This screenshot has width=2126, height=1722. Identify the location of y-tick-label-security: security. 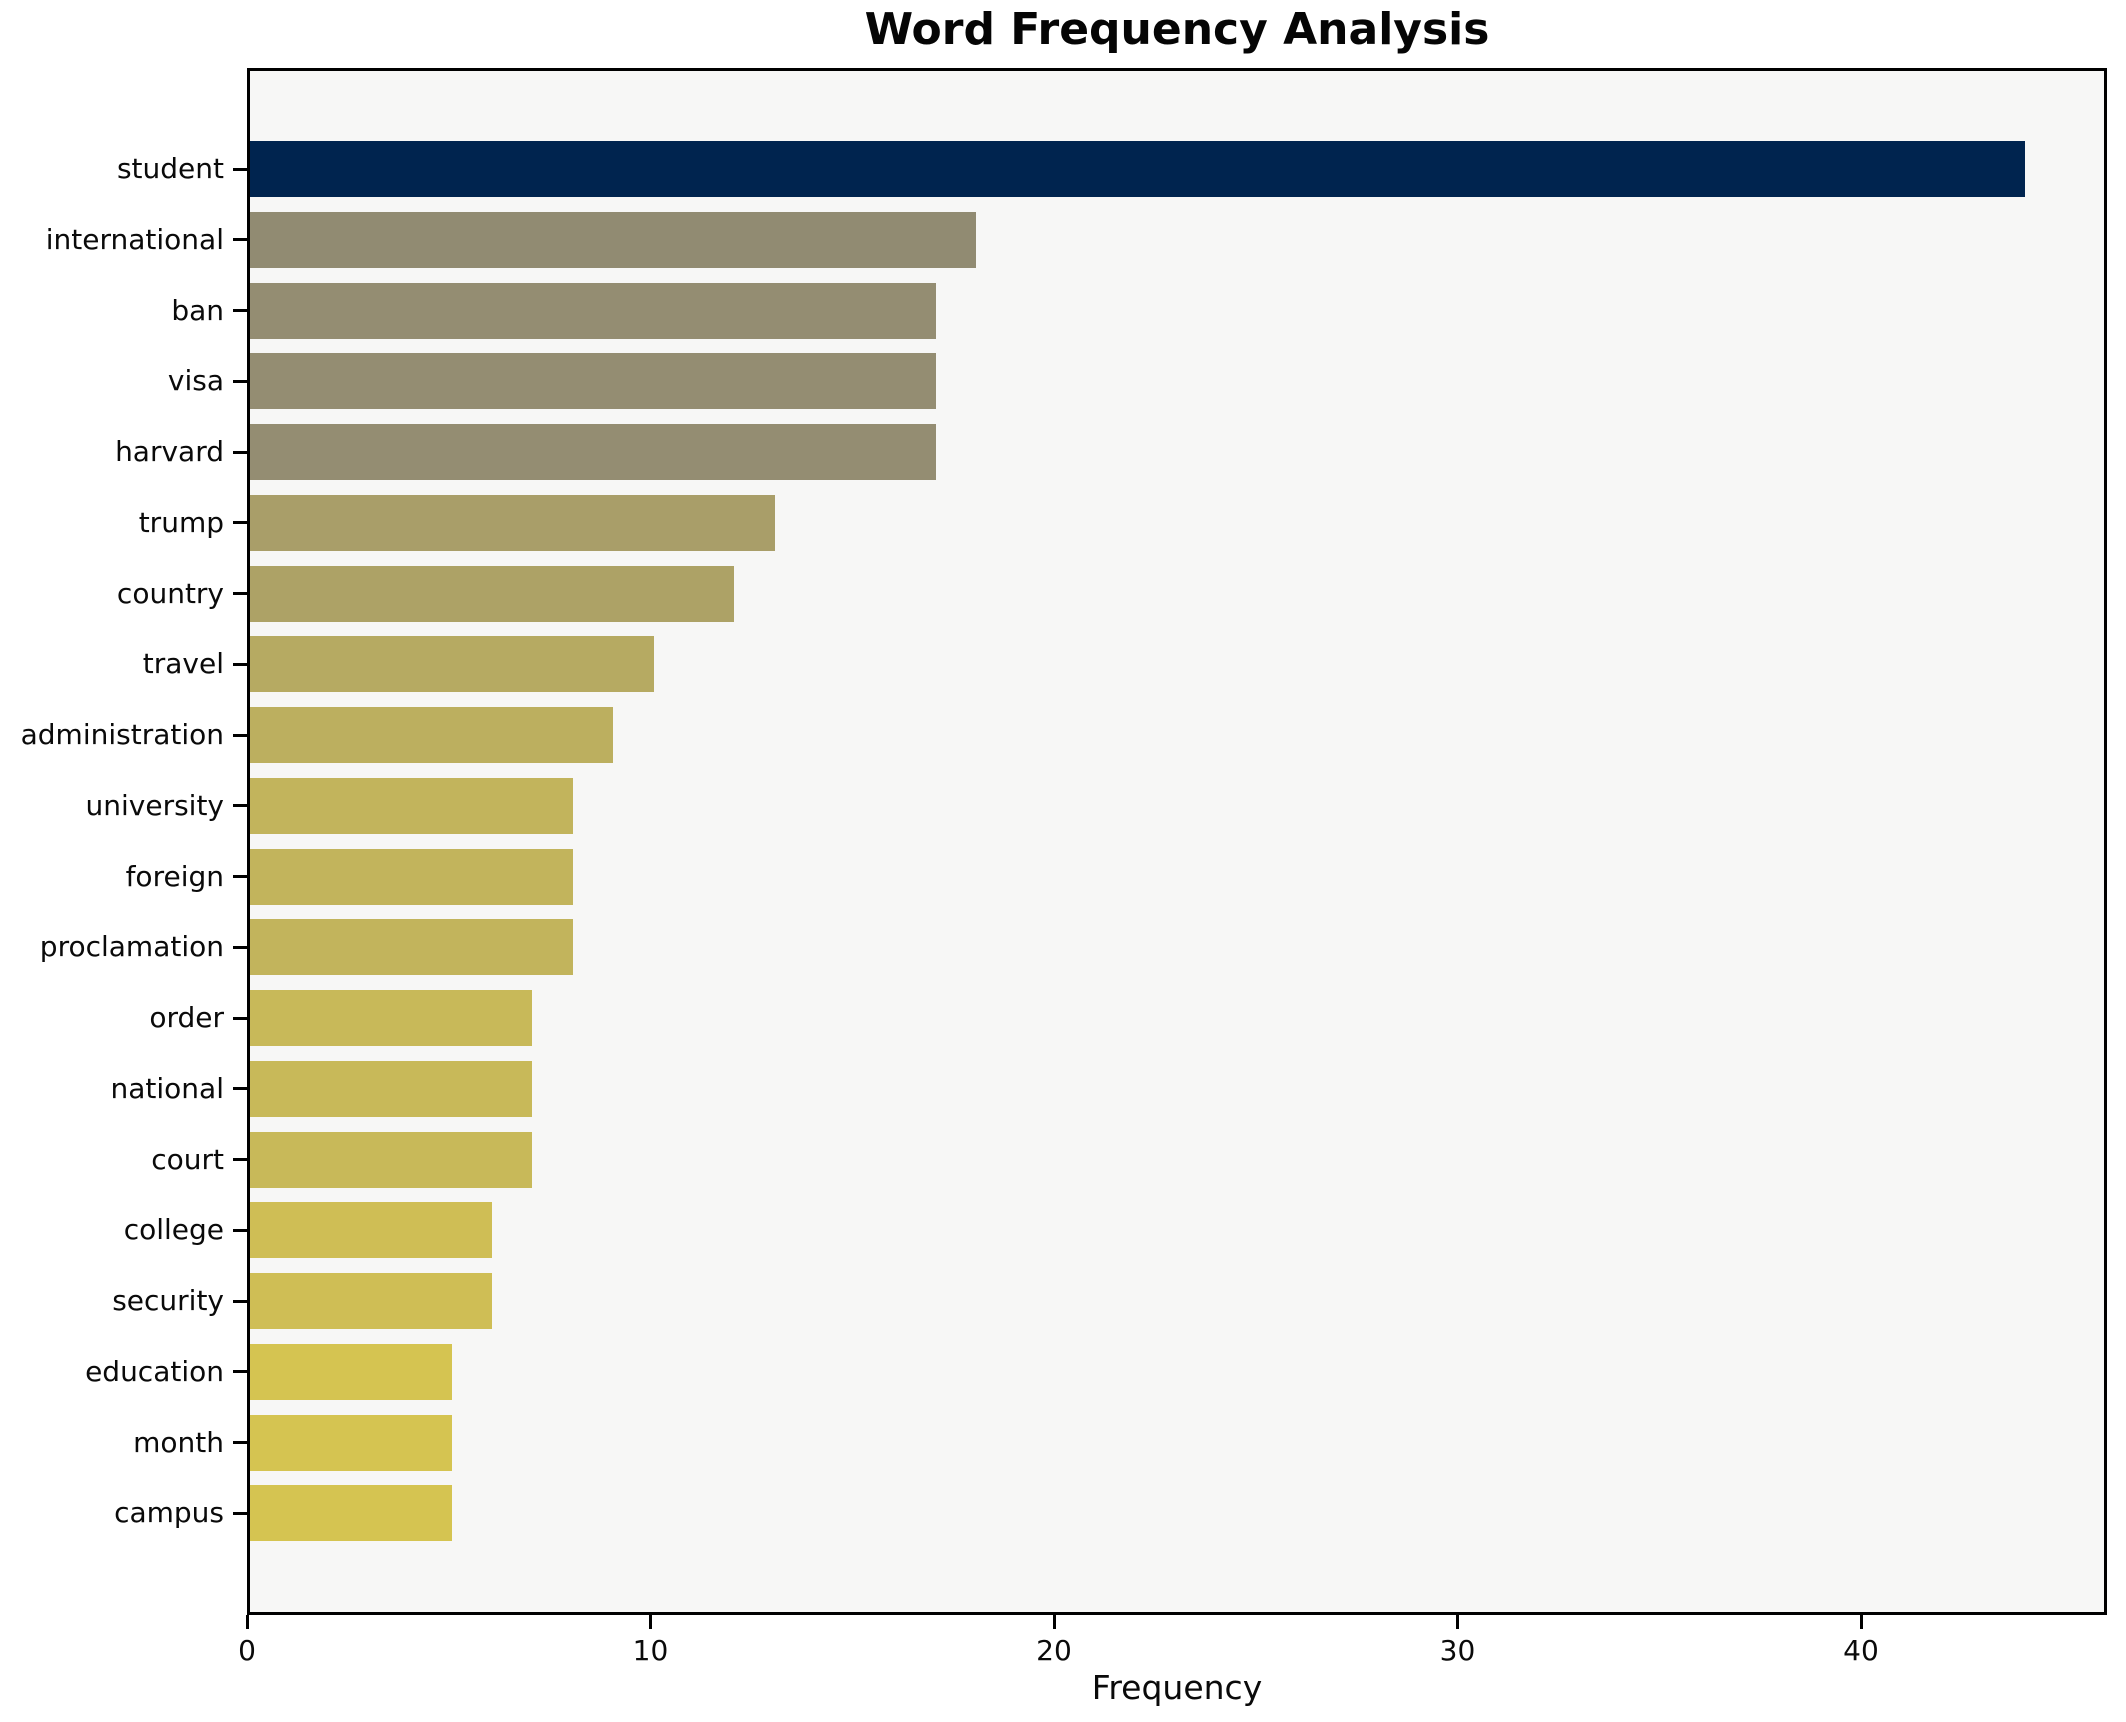
(168, 1301).